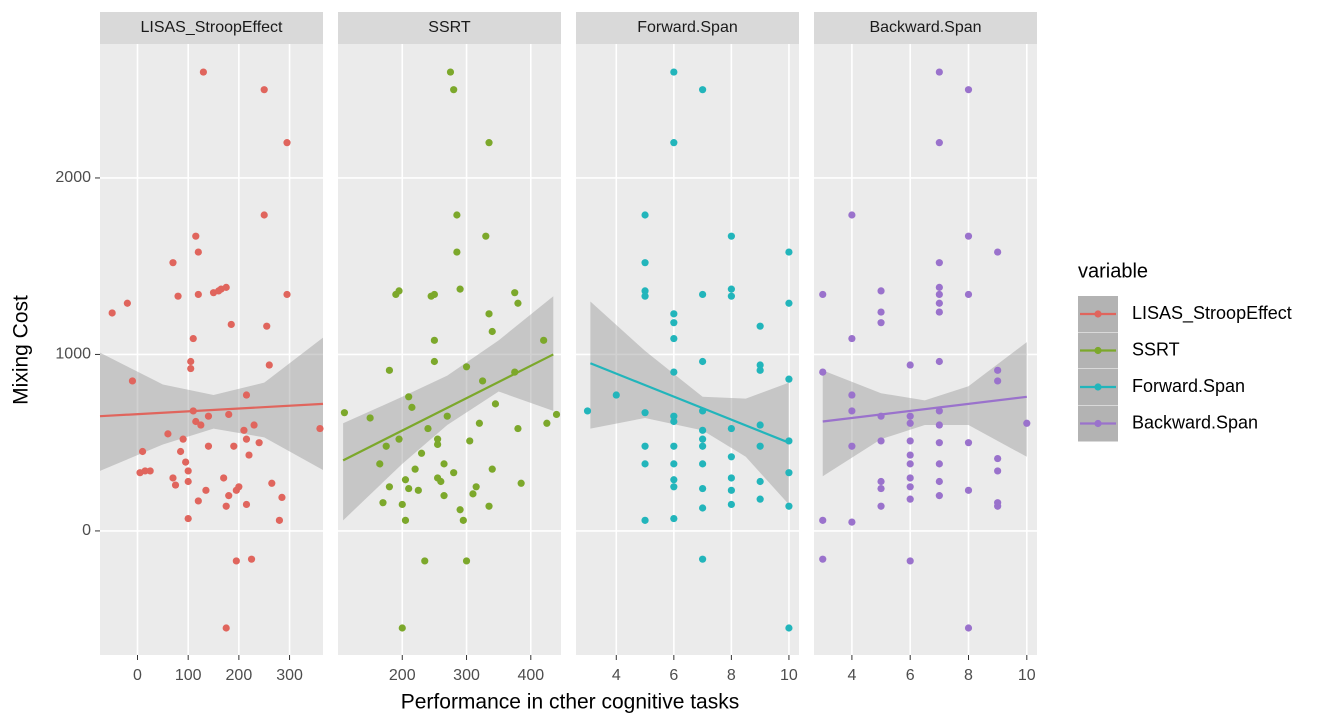 The width and height of the screenshot is (1340, 726). I want to click on strip-label: SSRT, so click(449, 27).